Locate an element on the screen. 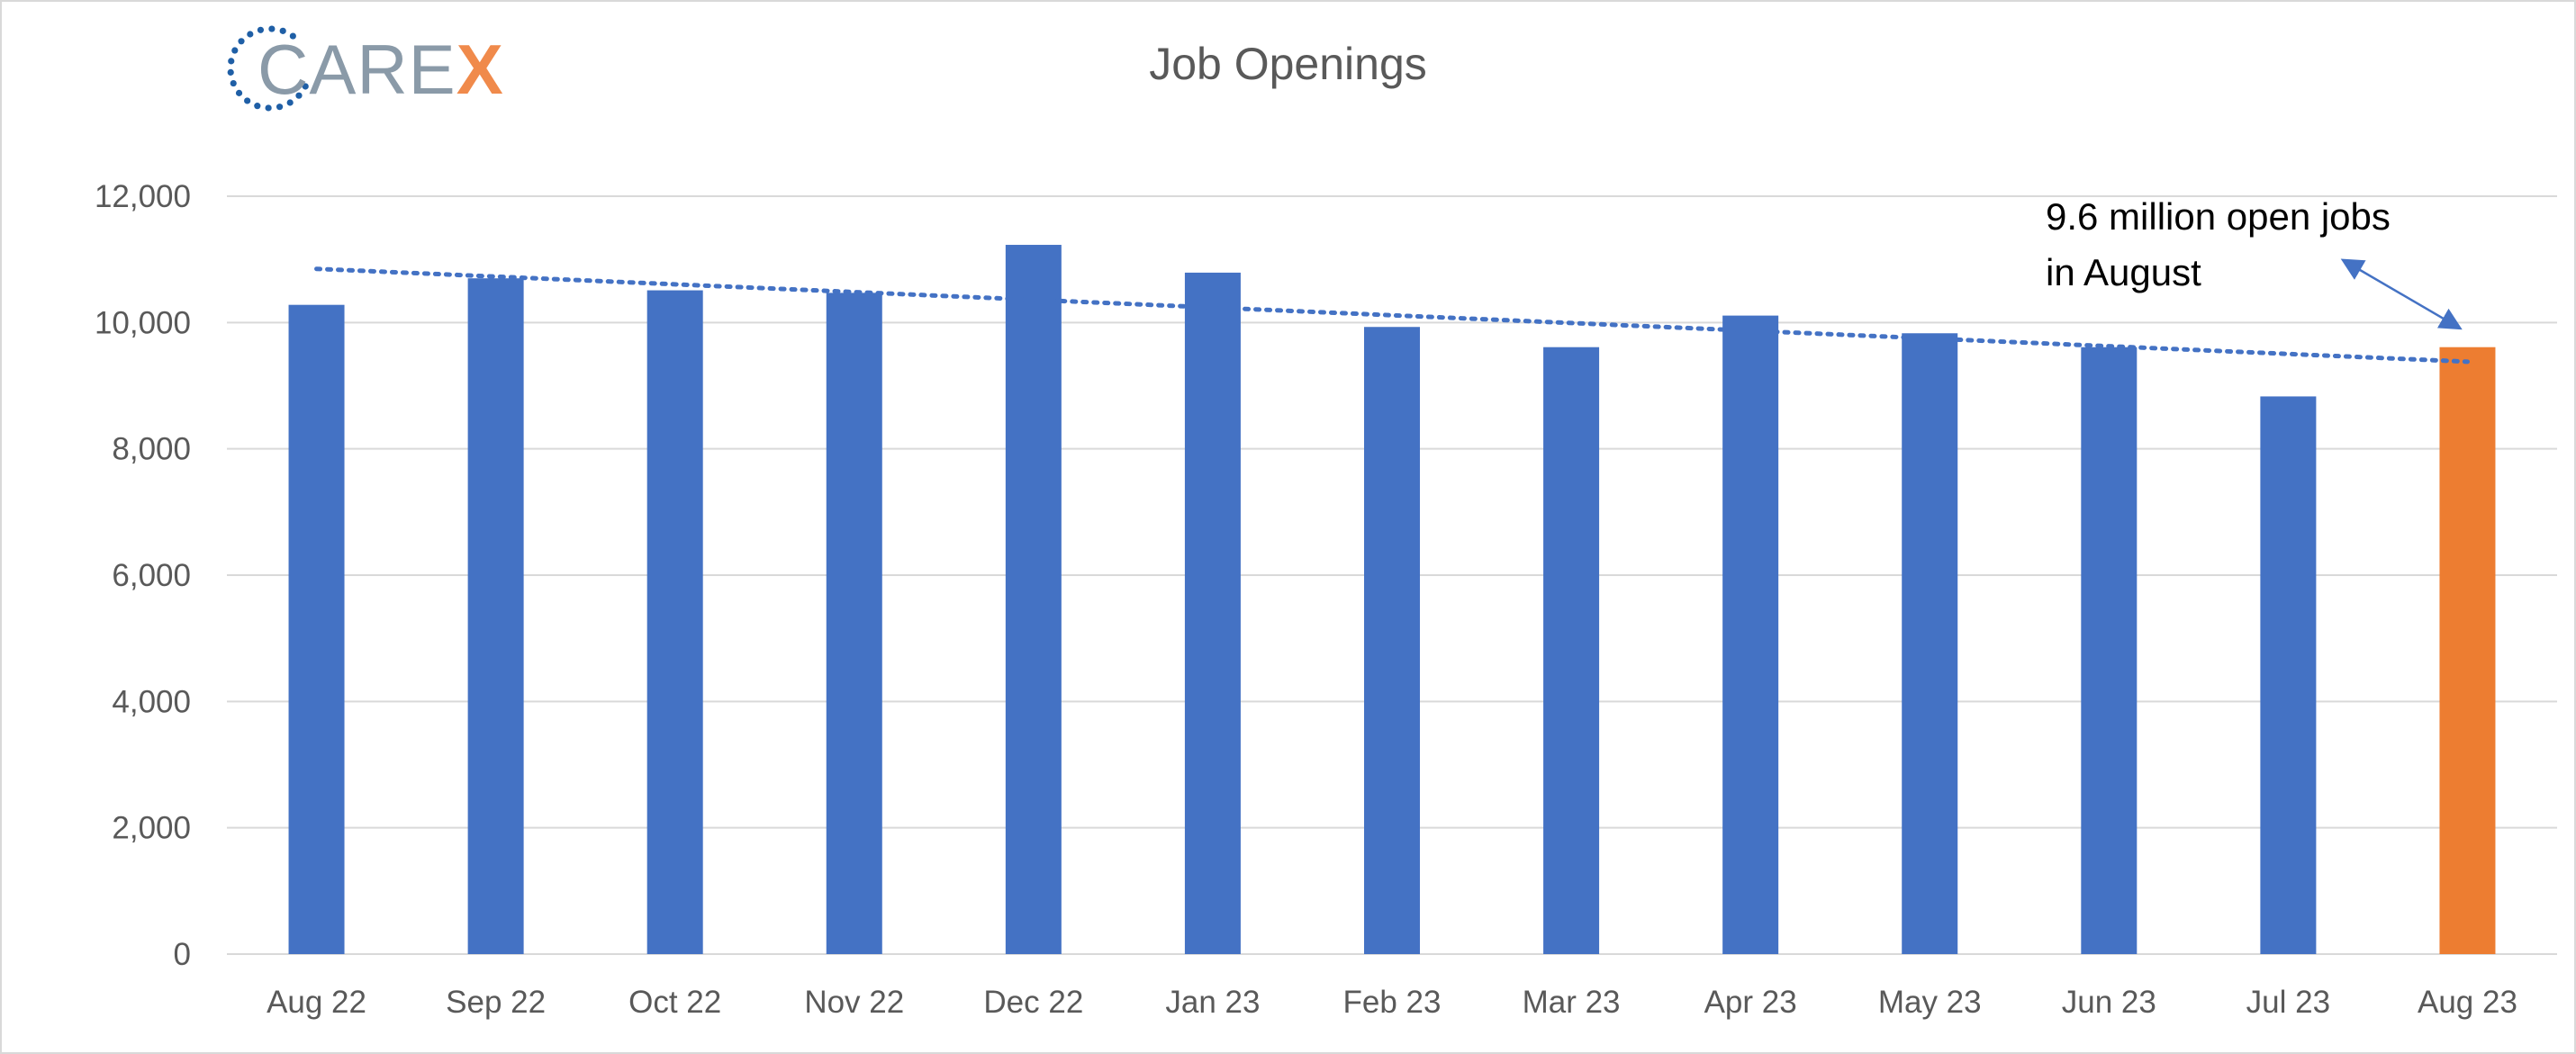 Image resolution: width=2576 pixels, height=1054 pixels. x-tick-label: Aug 22 is located at coordinates (316, 1002).